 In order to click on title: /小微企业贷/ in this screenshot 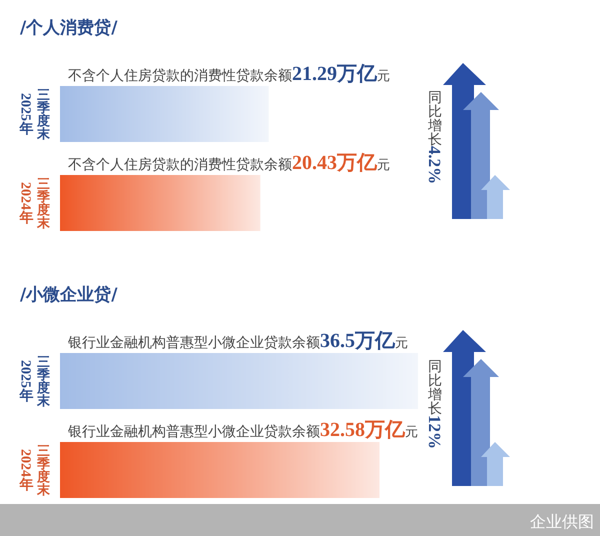, I will do `click(69, 295)`.